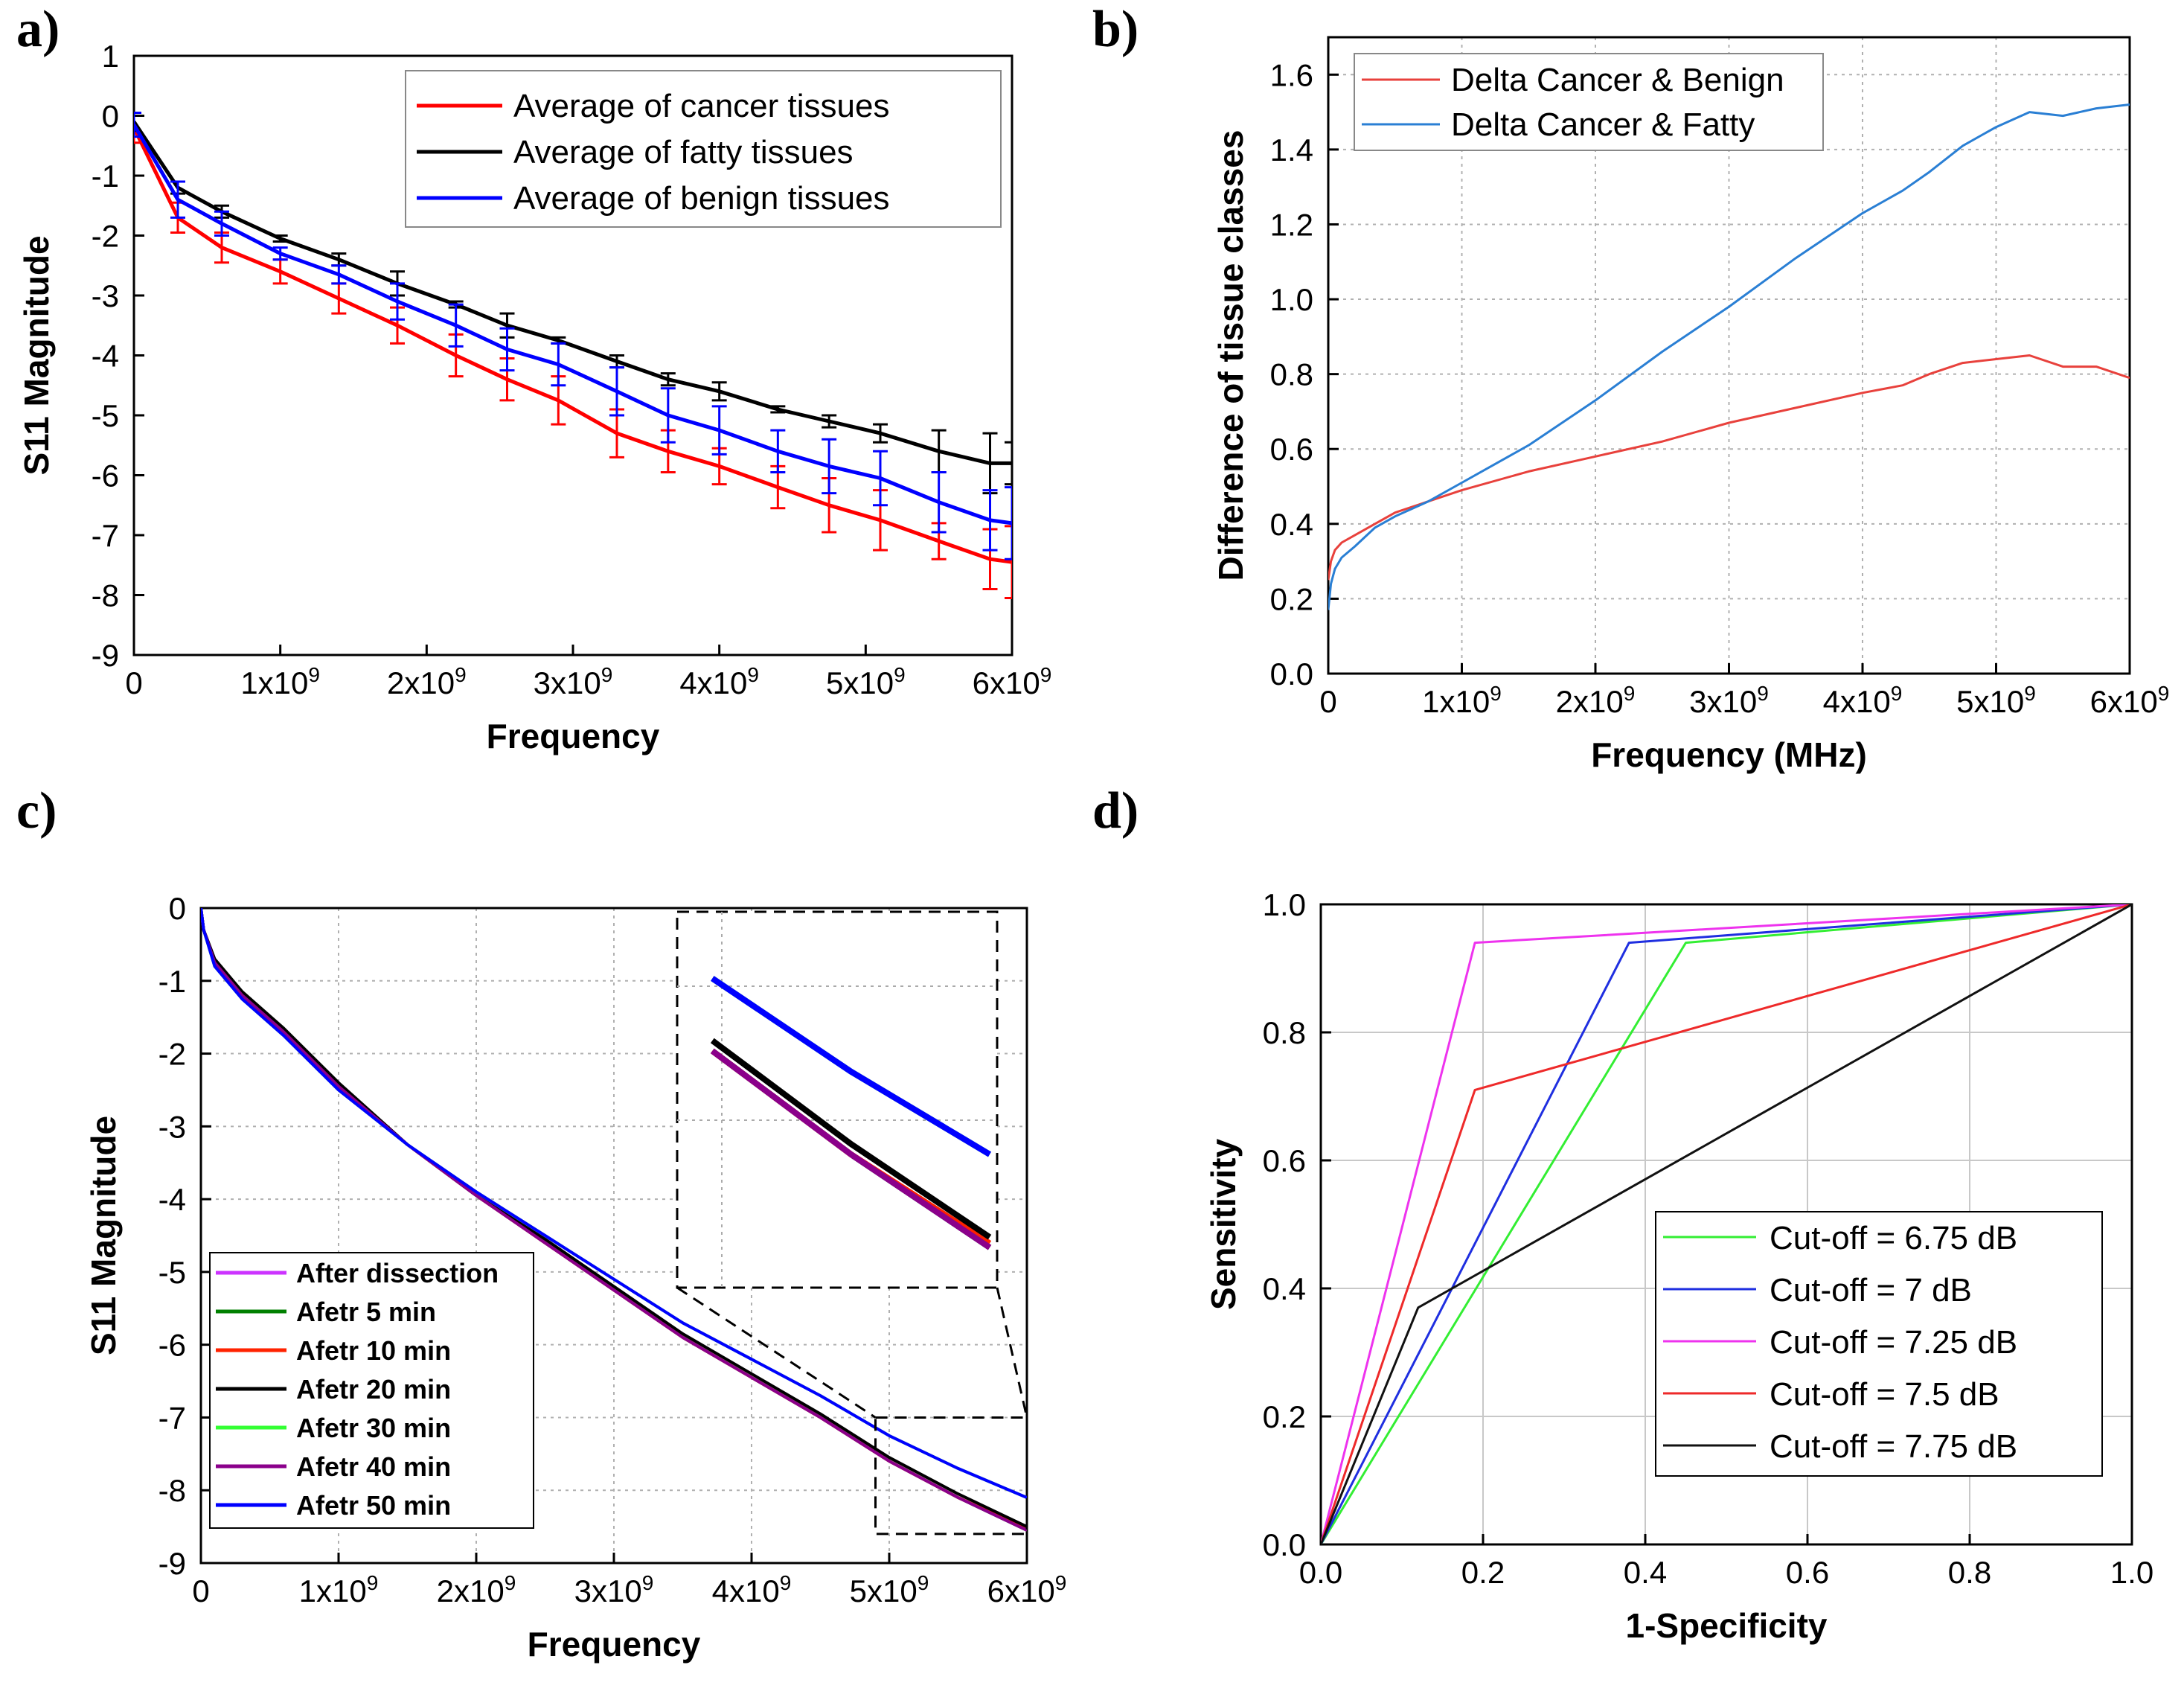  I want to click on panel-label: d), so click(1115, 811).